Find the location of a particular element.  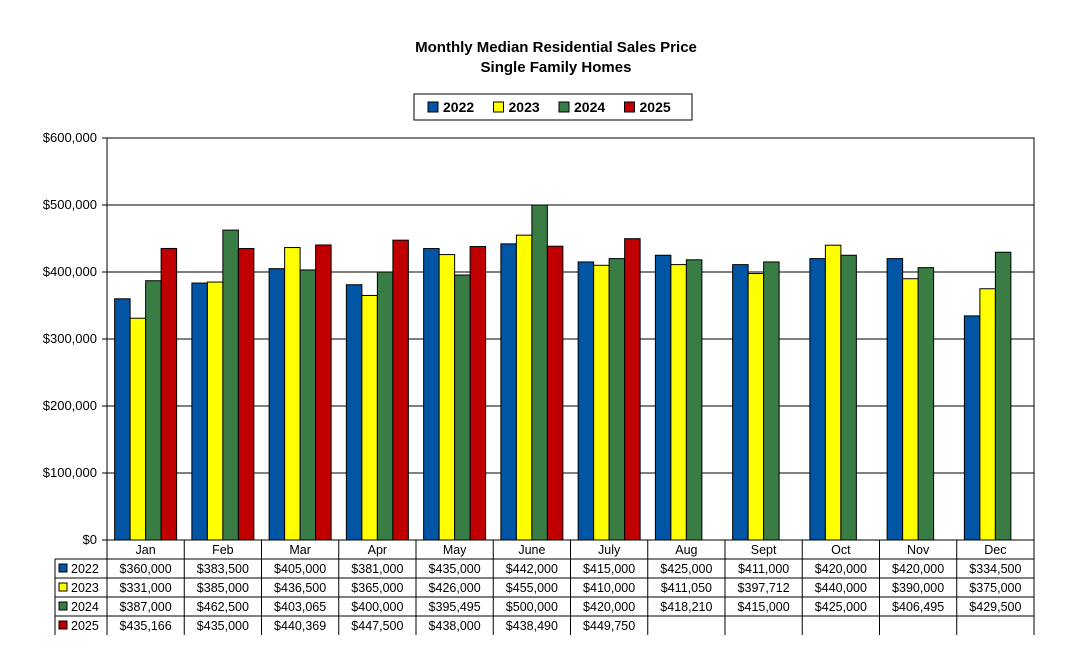

y-tick-label: $400,000 is located at coordinates (70, 271).